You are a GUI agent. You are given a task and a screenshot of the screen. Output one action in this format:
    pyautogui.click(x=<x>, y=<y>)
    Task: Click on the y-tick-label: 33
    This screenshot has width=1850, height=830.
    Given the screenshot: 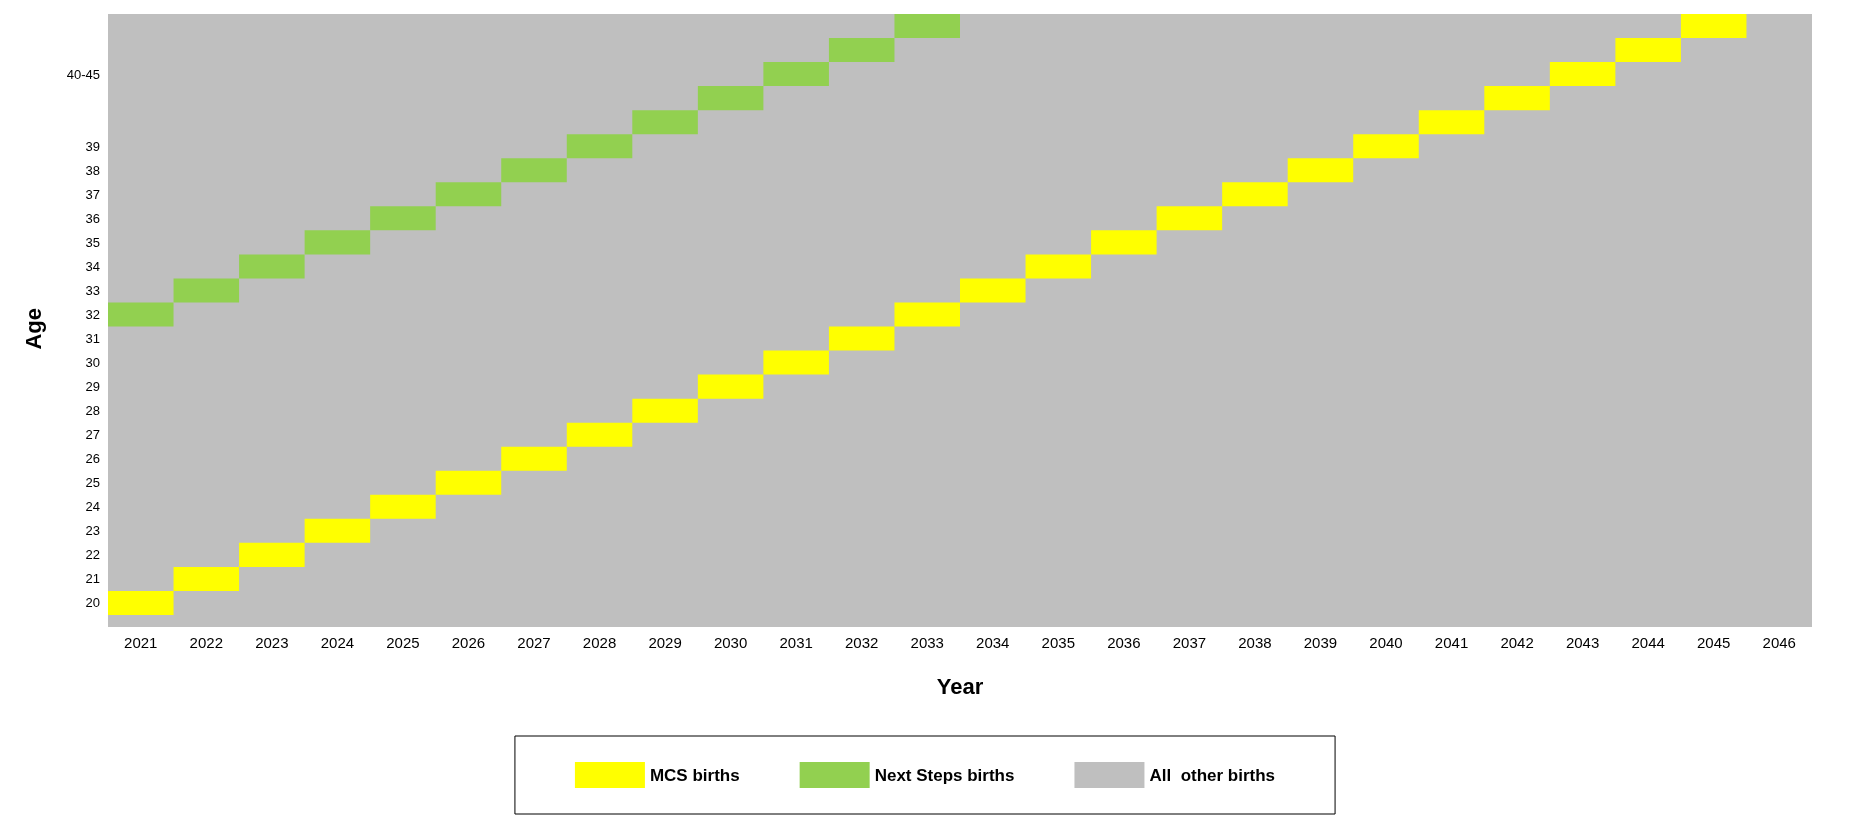 What is the action you would take?
    pyautogui.click(x=92, y=290)
    